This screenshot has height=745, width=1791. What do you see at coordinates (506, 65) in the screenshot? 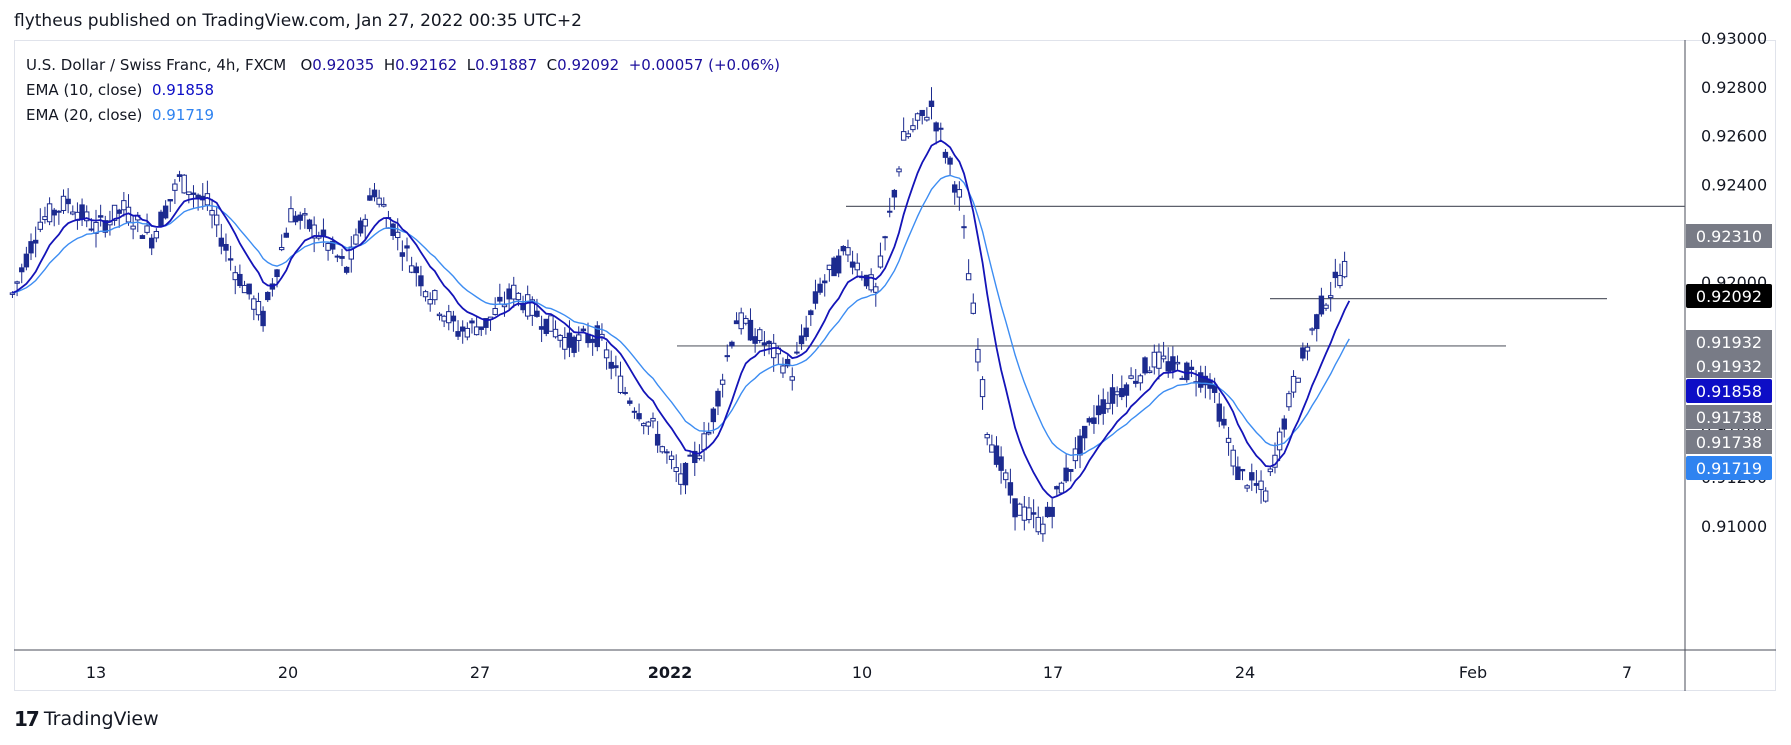
I see `low-value: 0.91887` at bounding box center [506, 65].